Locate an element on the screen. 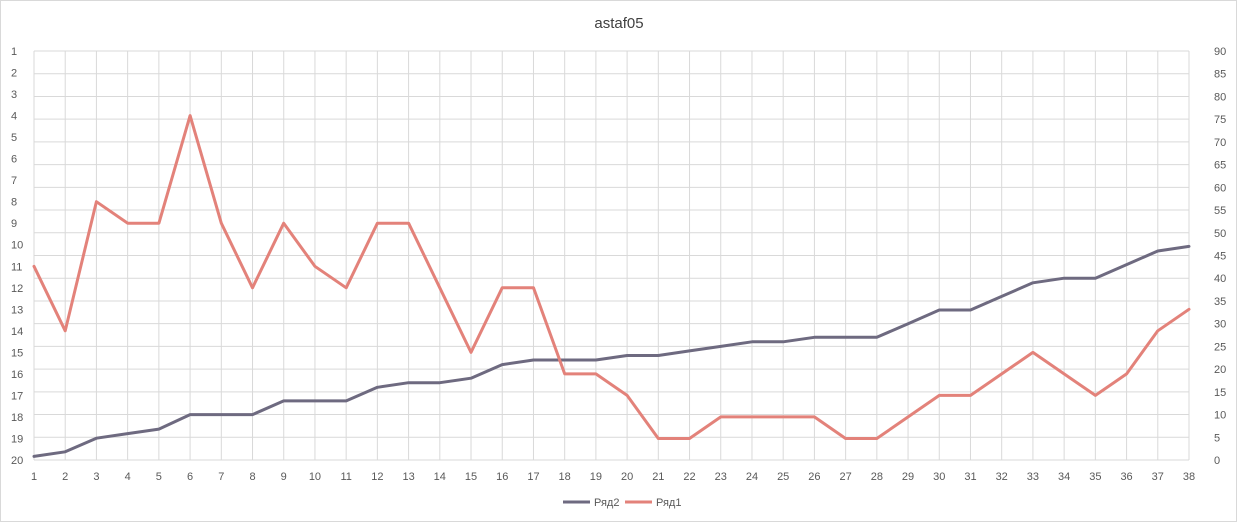  x-tick-label: 3 is located at coordinates (96, 477).